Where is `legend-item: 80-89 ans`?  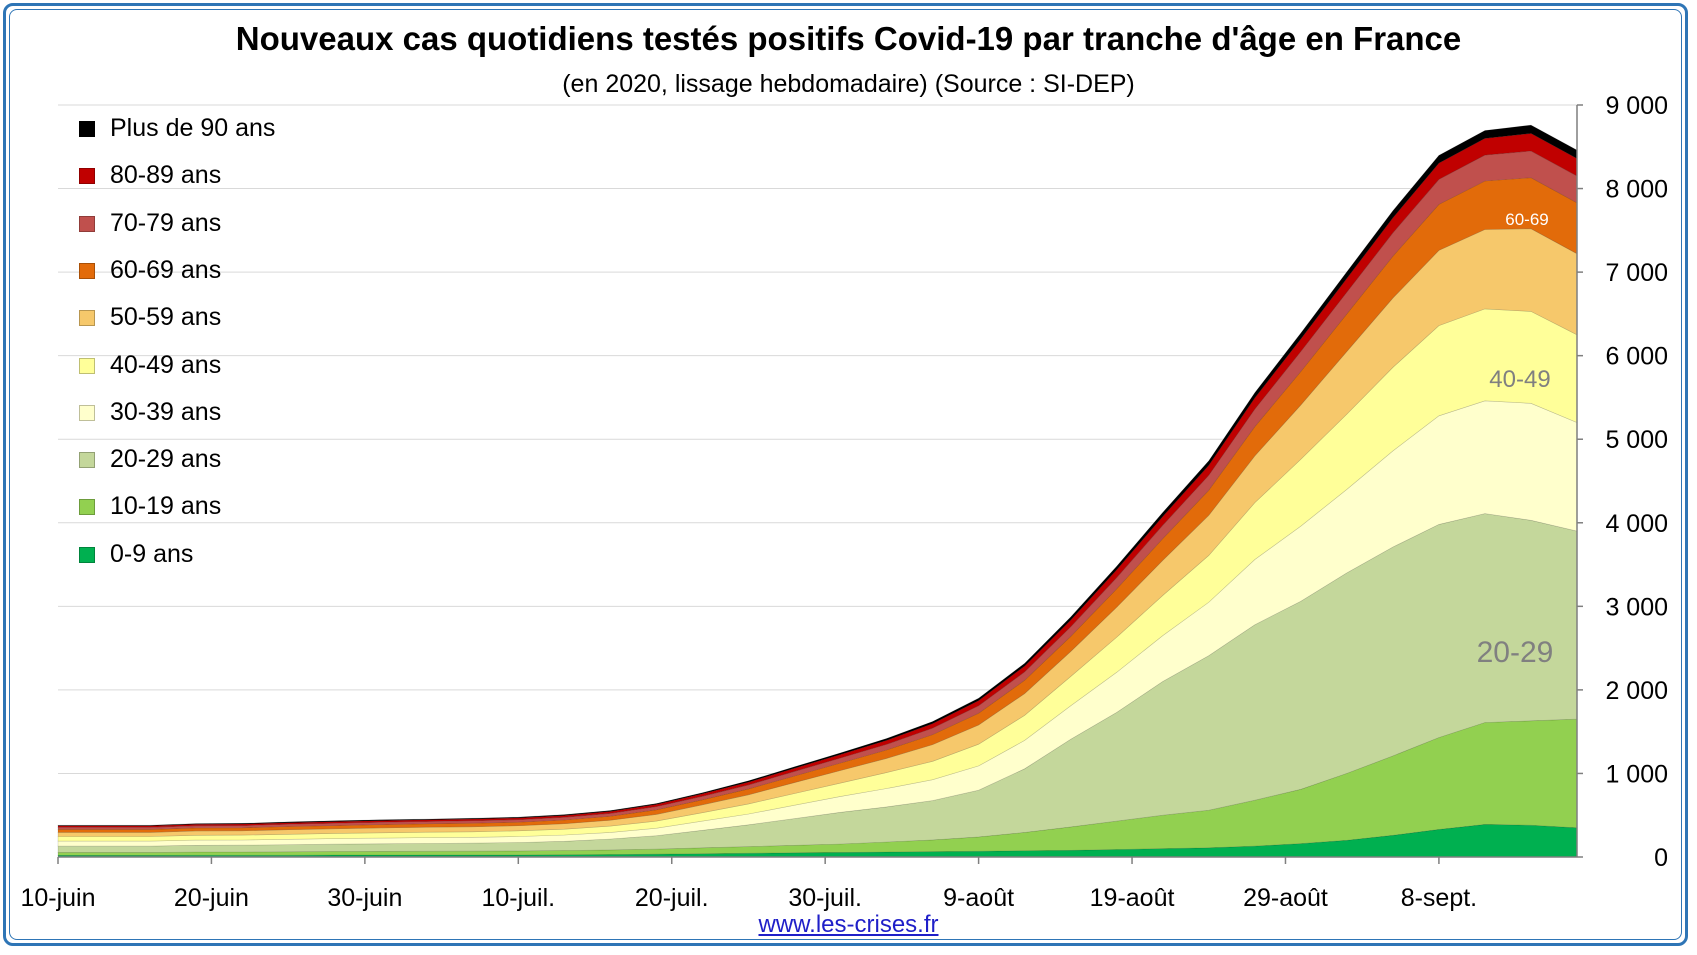
legend-item: 80-89 ans is located at coordinates (209, 175).